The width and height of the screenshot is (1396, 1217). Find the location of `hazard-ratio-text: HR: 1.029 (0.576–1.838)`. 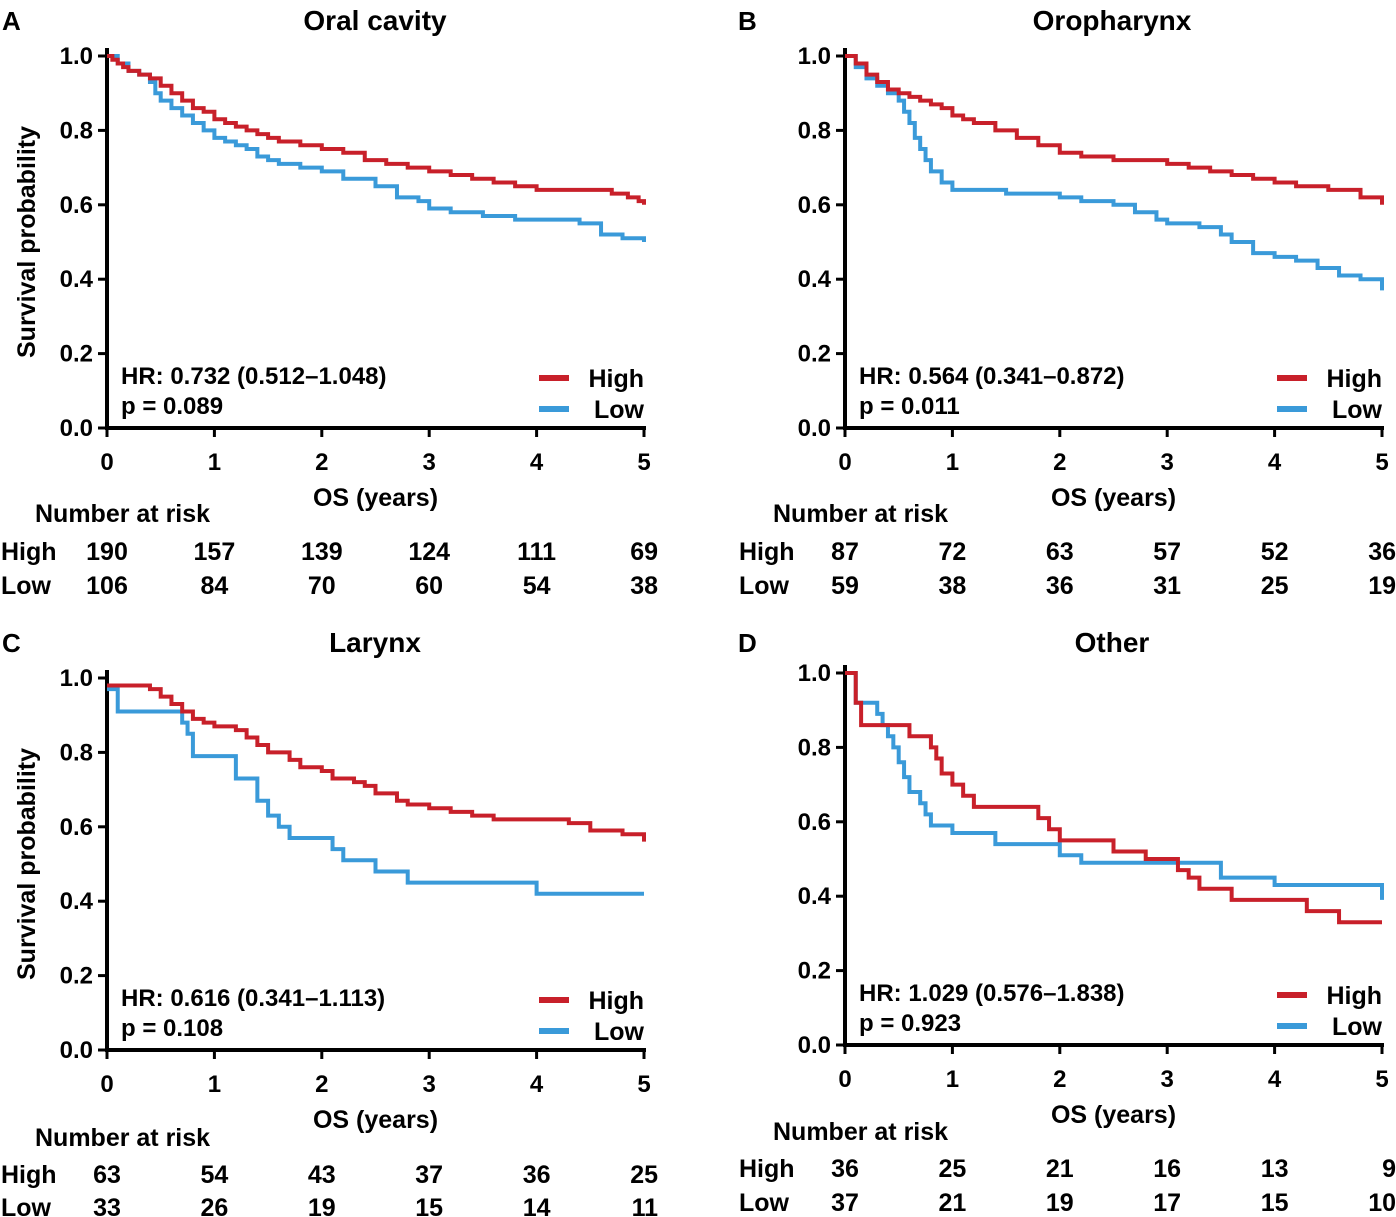

hazard-ratio-text: HR: 1.029 (0.576–1.838) is located at coordinates (992, 993).